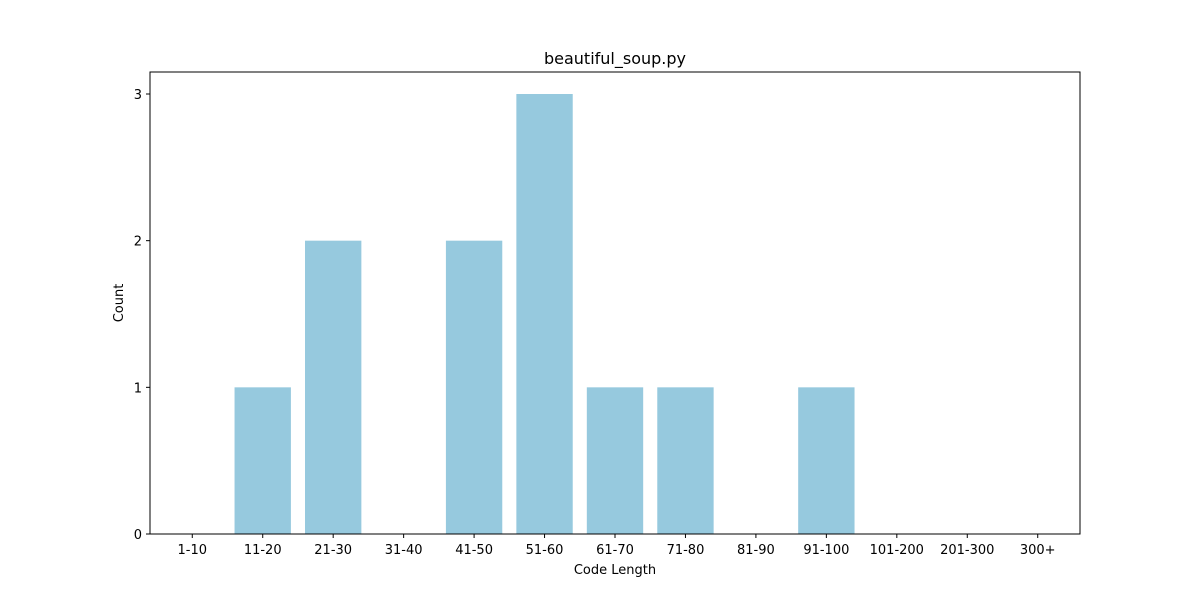 Image resolution: width=1200 pixels, height=600 pixels. What do you see at coordinates (686, 550) in the screenshot?
I see `x-tick-label: 71-80` at bounding box center [686, 550].